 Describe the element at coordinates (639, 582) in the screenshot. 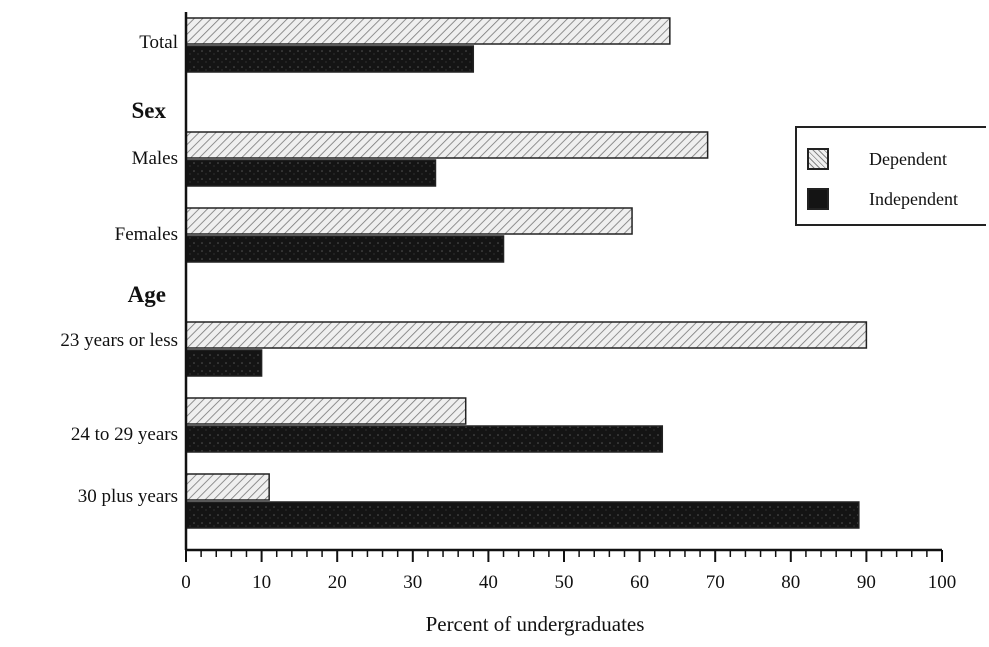

I see `x-tick-label: 60` at that location.